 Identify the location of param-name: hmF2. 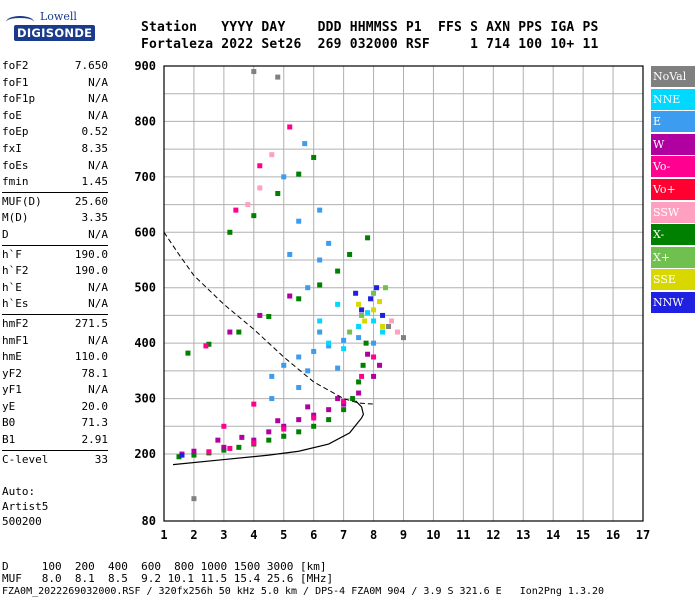
(15, 323).